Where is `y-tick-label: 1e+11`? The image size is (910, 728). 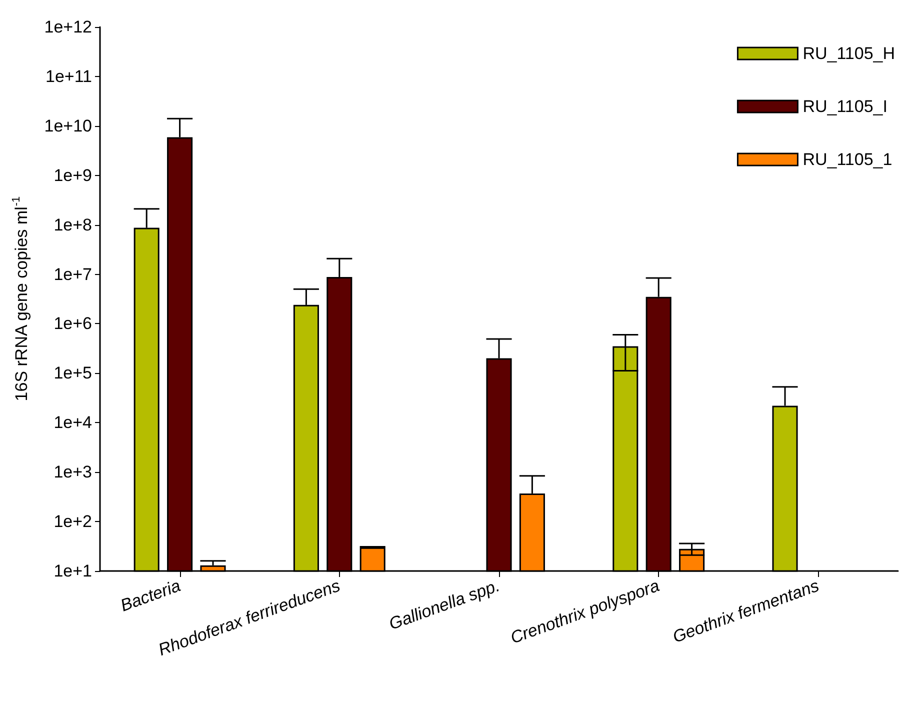
y-tick-label: 1e+11 is located at coordinates (69, 76).